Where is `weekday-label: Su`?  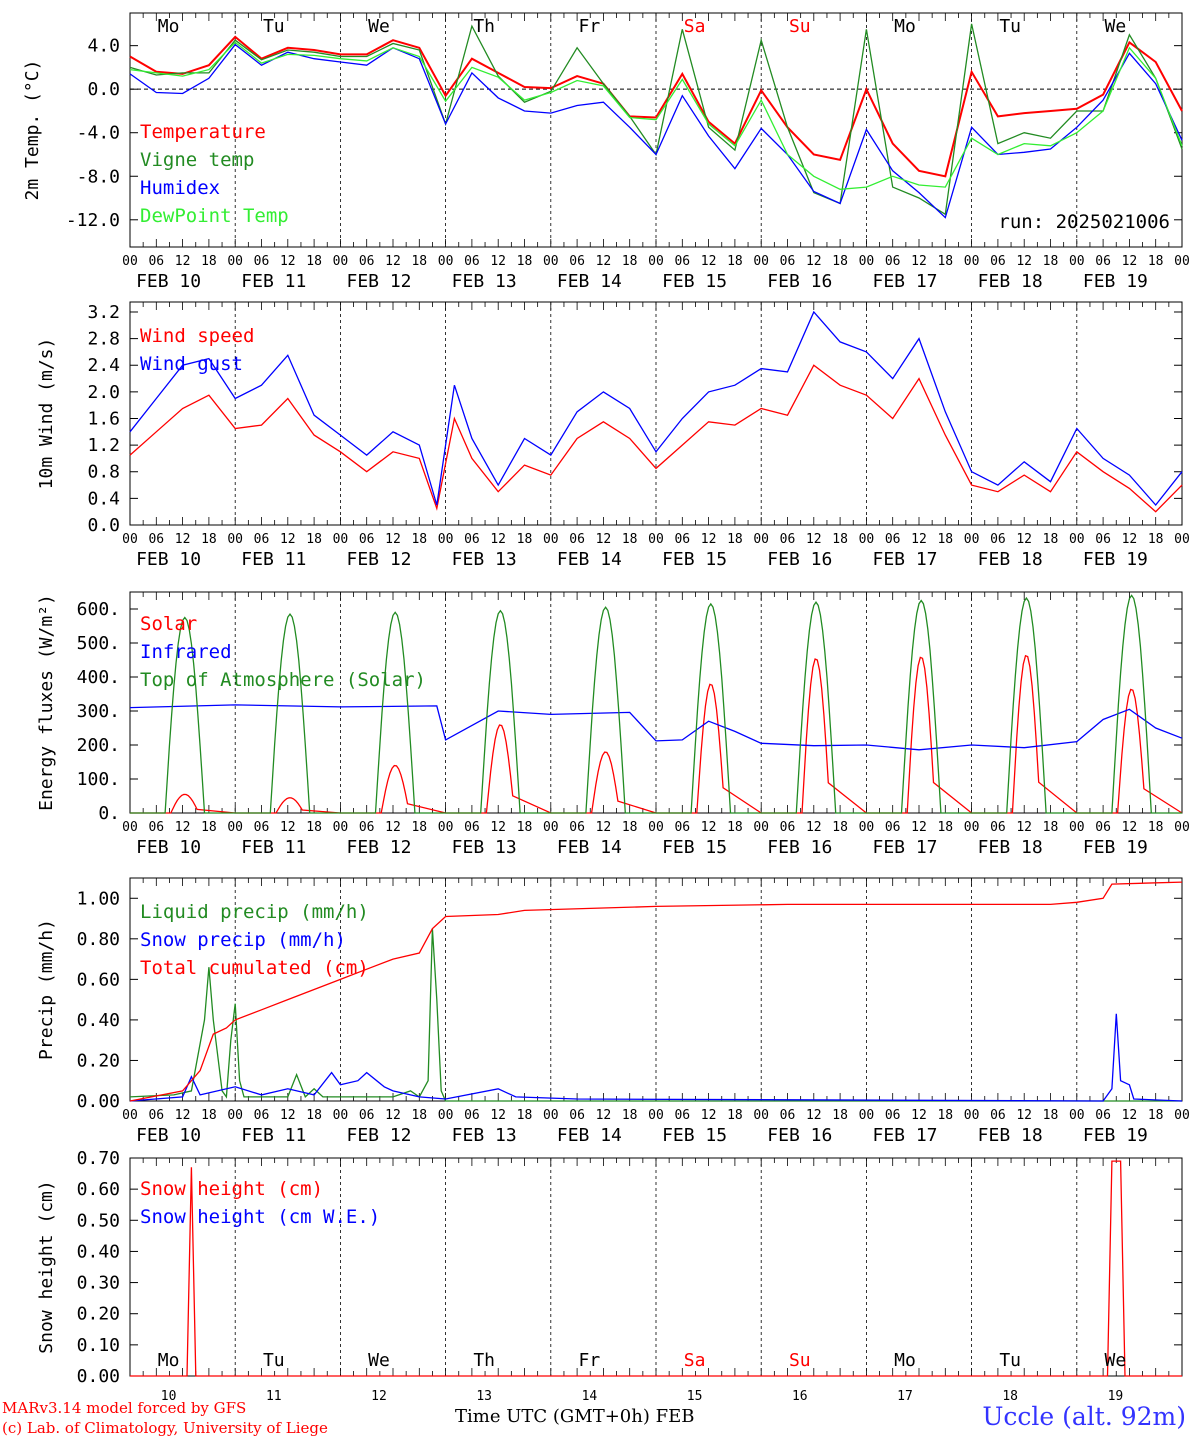
weekday-label: Su is located at coordinates (800, 26).